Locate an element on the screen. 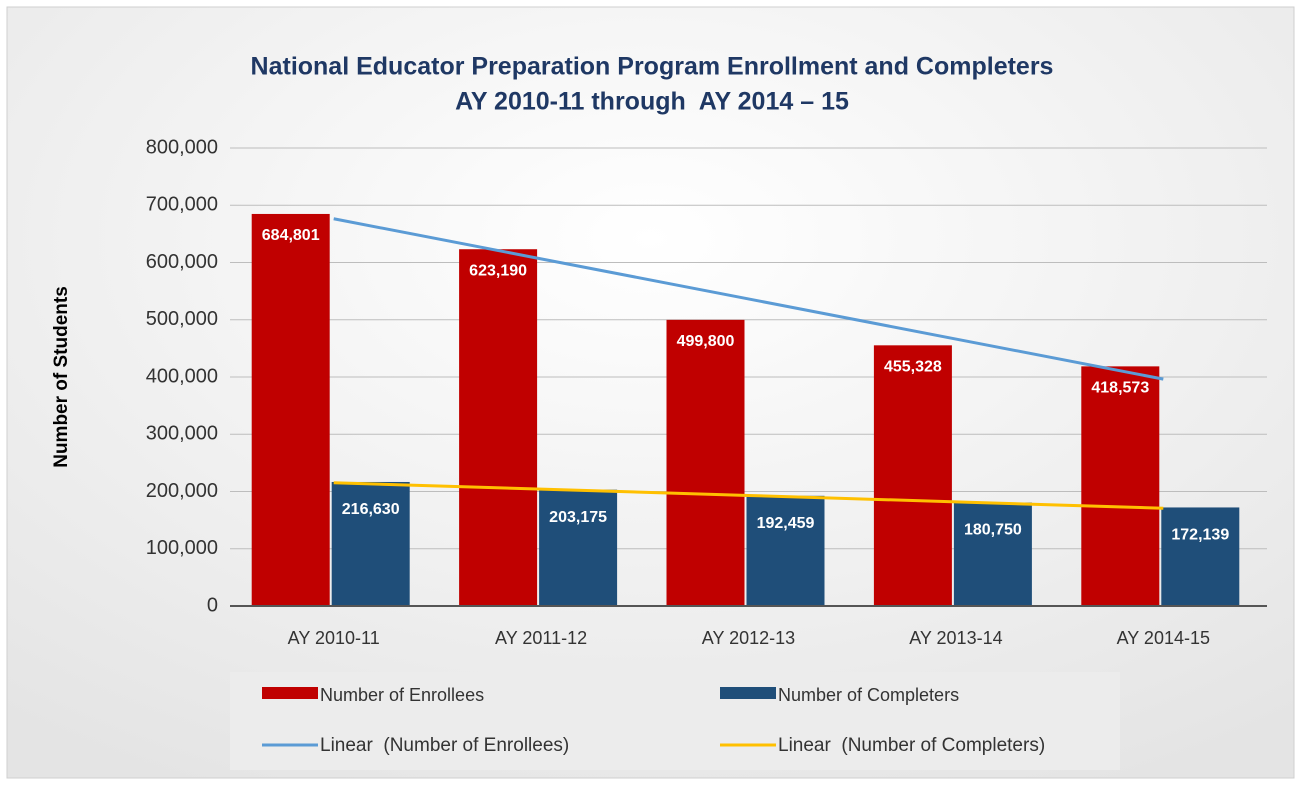 The height and width of the screenshot is (785, 1301). y-tick-label: 500,000 is located at coordinates (182, 319).